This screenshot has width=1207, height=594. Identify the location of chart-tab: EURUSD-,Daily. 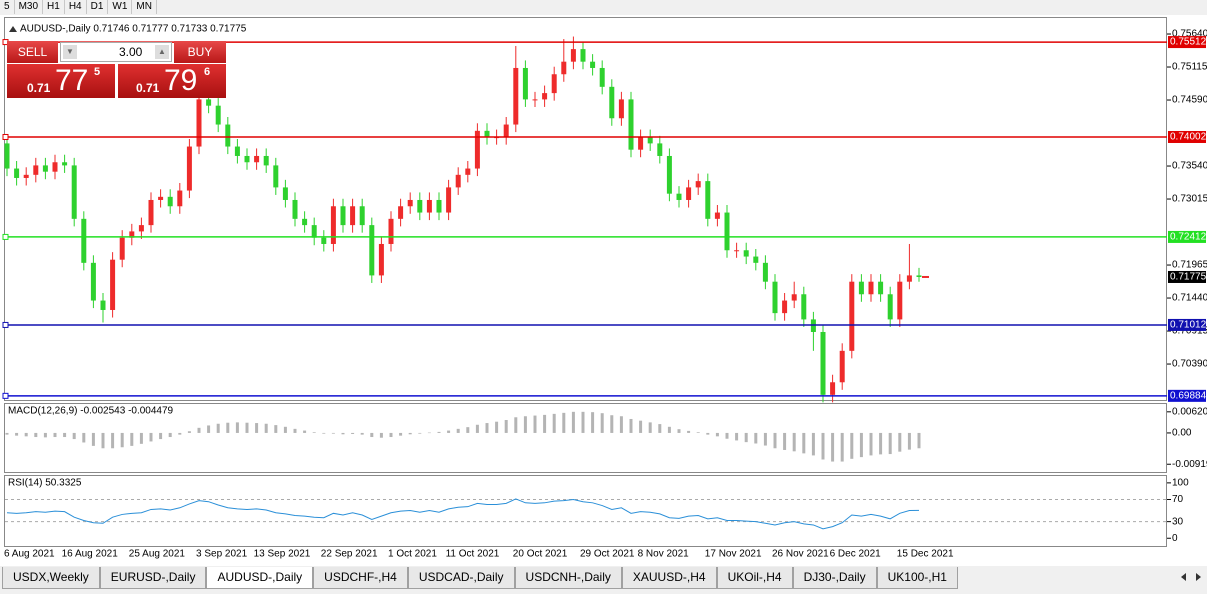
(153, 578).